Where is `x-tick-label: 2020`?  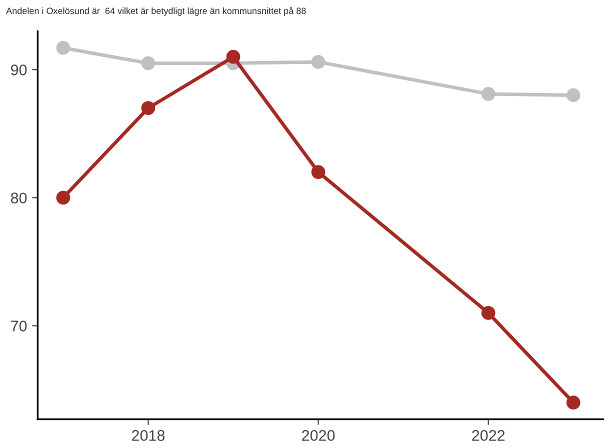 x-tick-label: 2020 is located at coordinates (318, 435).